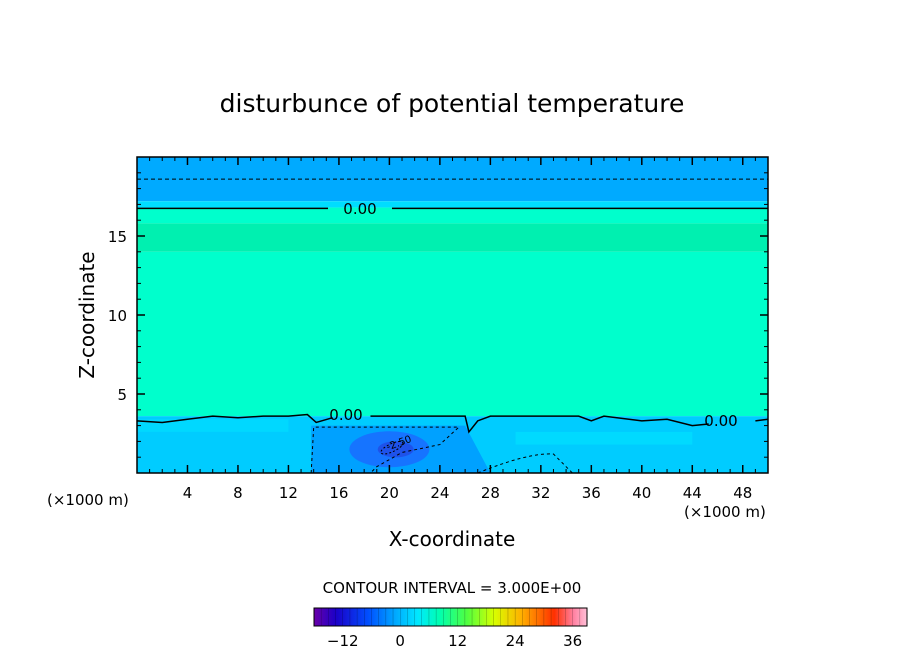 Image resolution: width=904 pixels, height=654 pixels. I want to click on colorbar-gradient, so click(450, 617).